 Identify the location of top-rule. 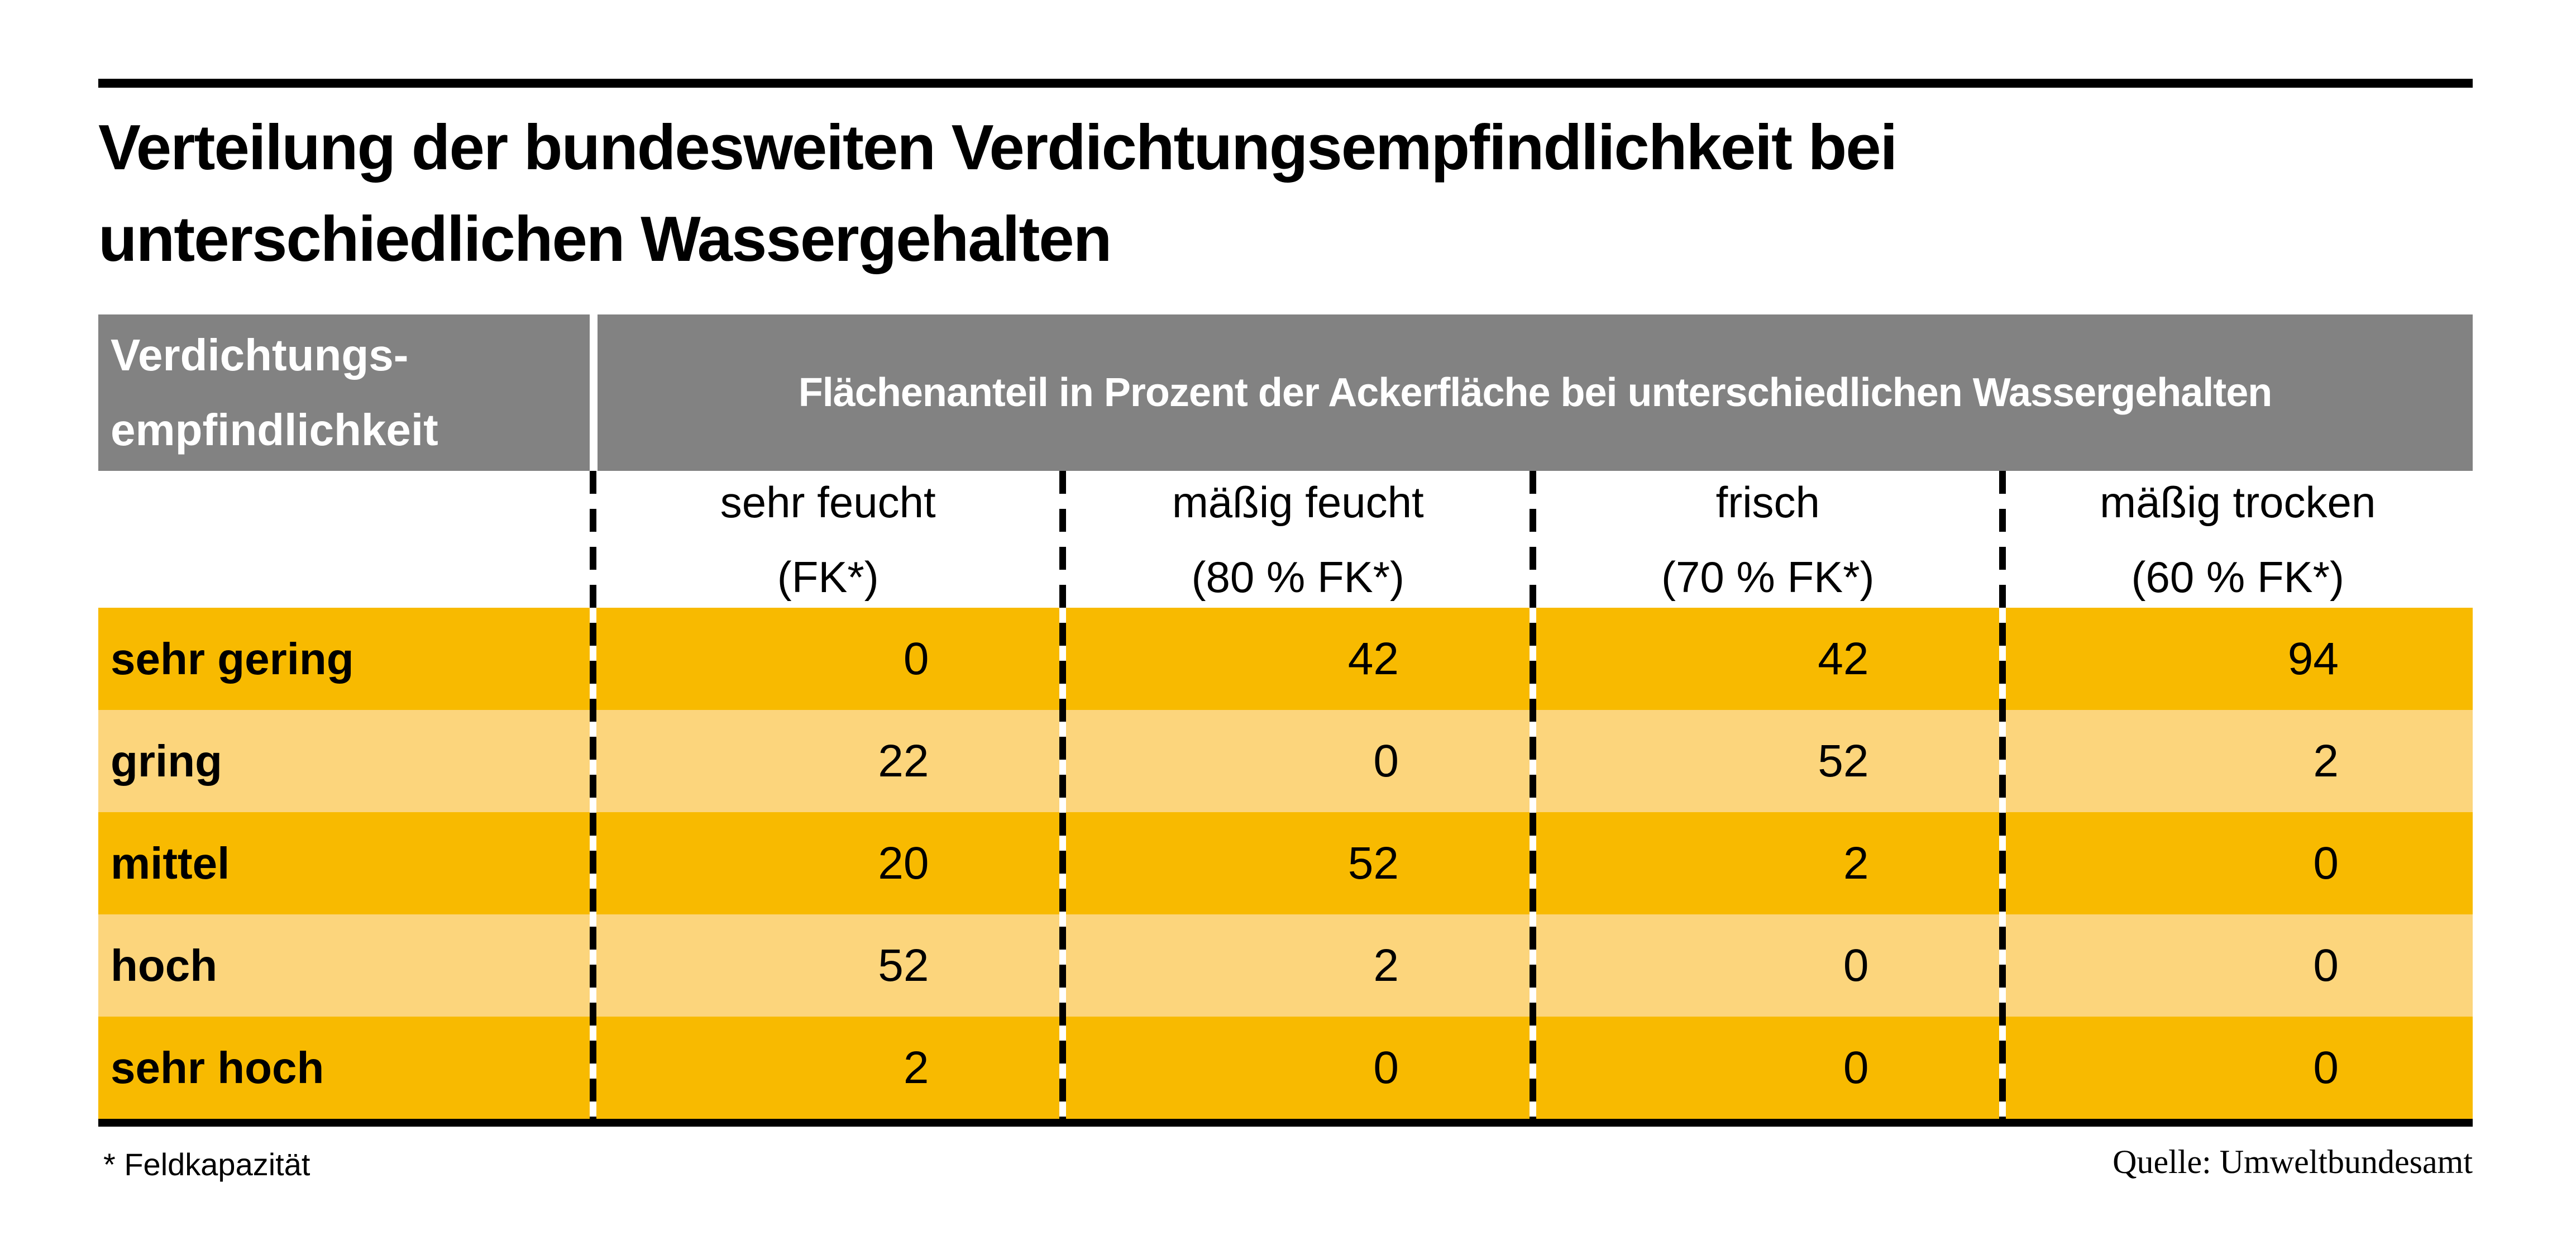
(1286, 84).